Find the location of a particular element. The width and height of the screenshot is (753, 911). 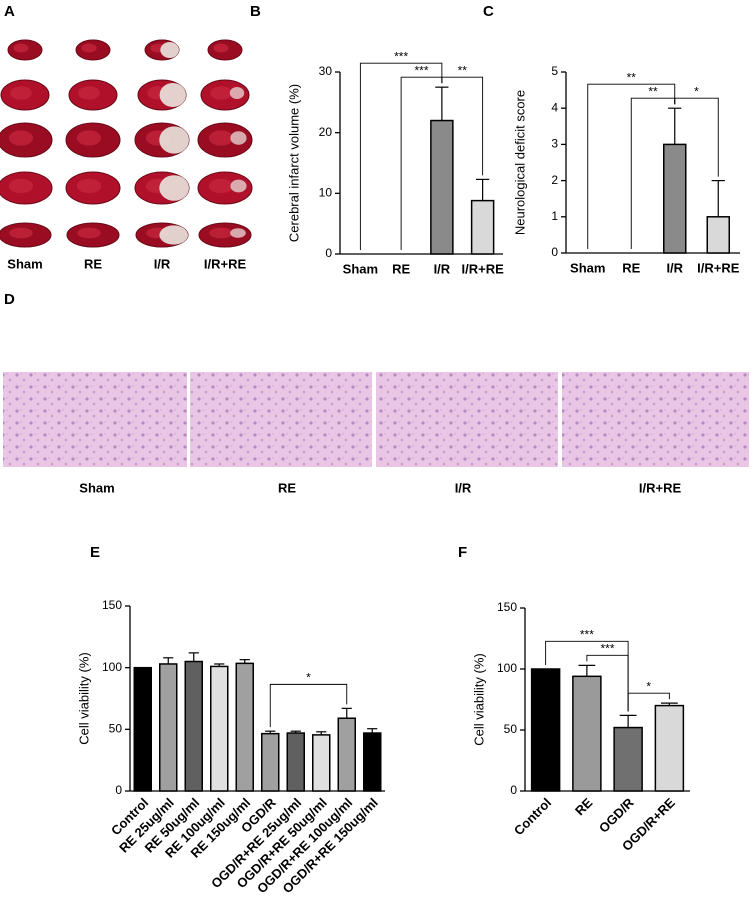

x-tick-label: Control is located at coordinates (532, 816).